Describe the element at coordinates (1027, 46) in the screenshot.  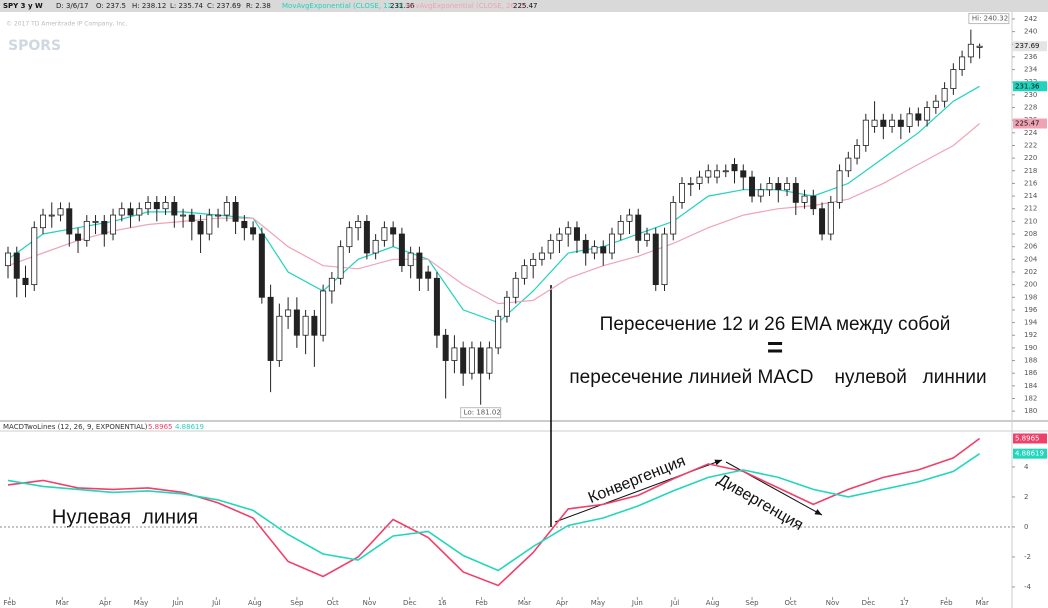
I see `price-tag: 237.69` at that location.